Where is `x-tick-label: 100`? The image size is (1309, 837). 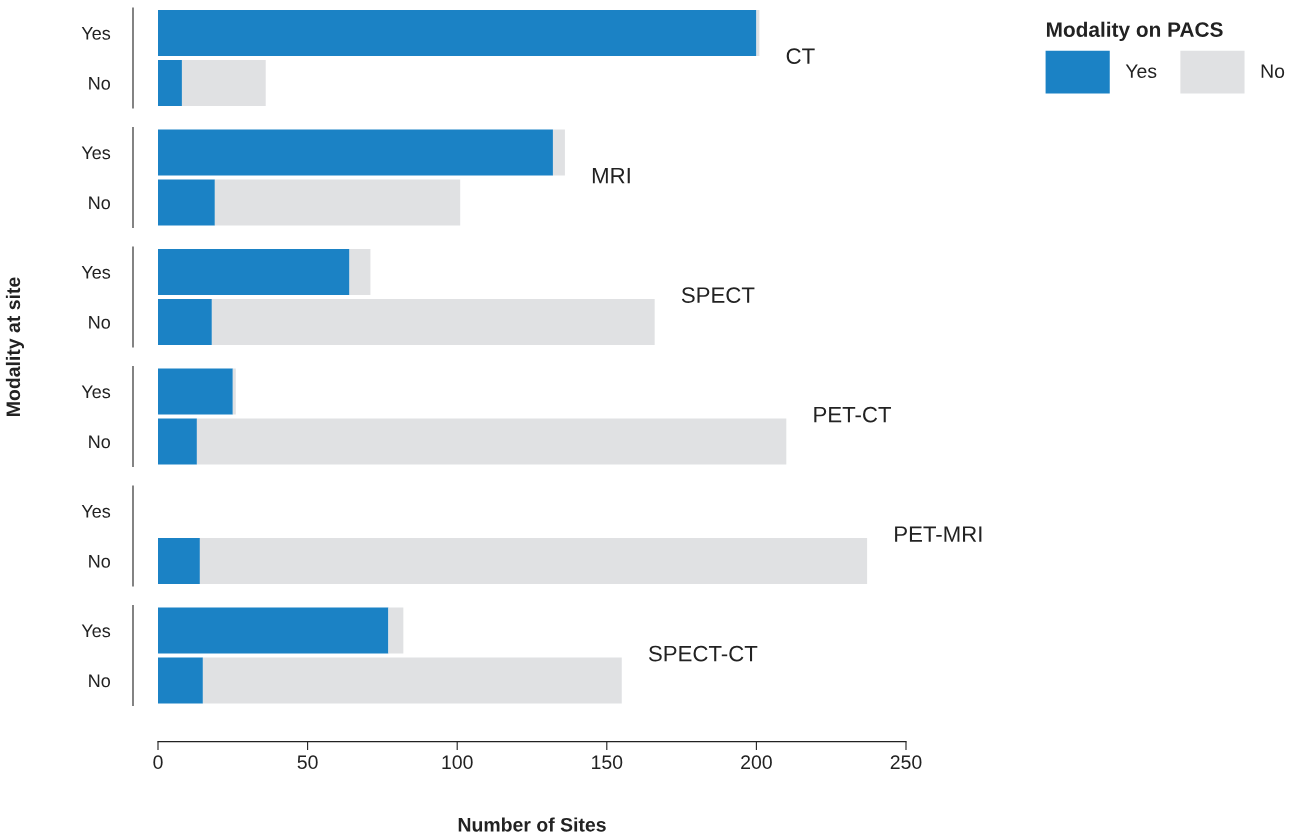 x-tick-label: 100 is located at coordinates (457, 762).